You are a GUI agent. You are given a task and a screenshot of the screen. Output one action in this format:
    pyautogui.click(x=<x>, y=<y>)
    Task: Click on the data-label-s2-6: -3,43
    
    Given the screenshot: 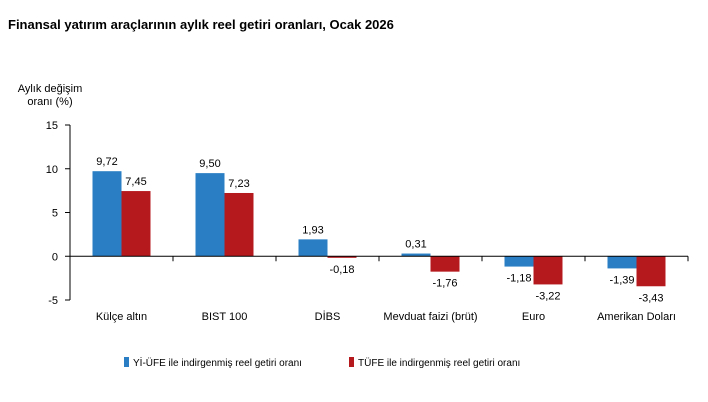 What is the action you would take?
    pyautogui.click(x=650, y=298)
    